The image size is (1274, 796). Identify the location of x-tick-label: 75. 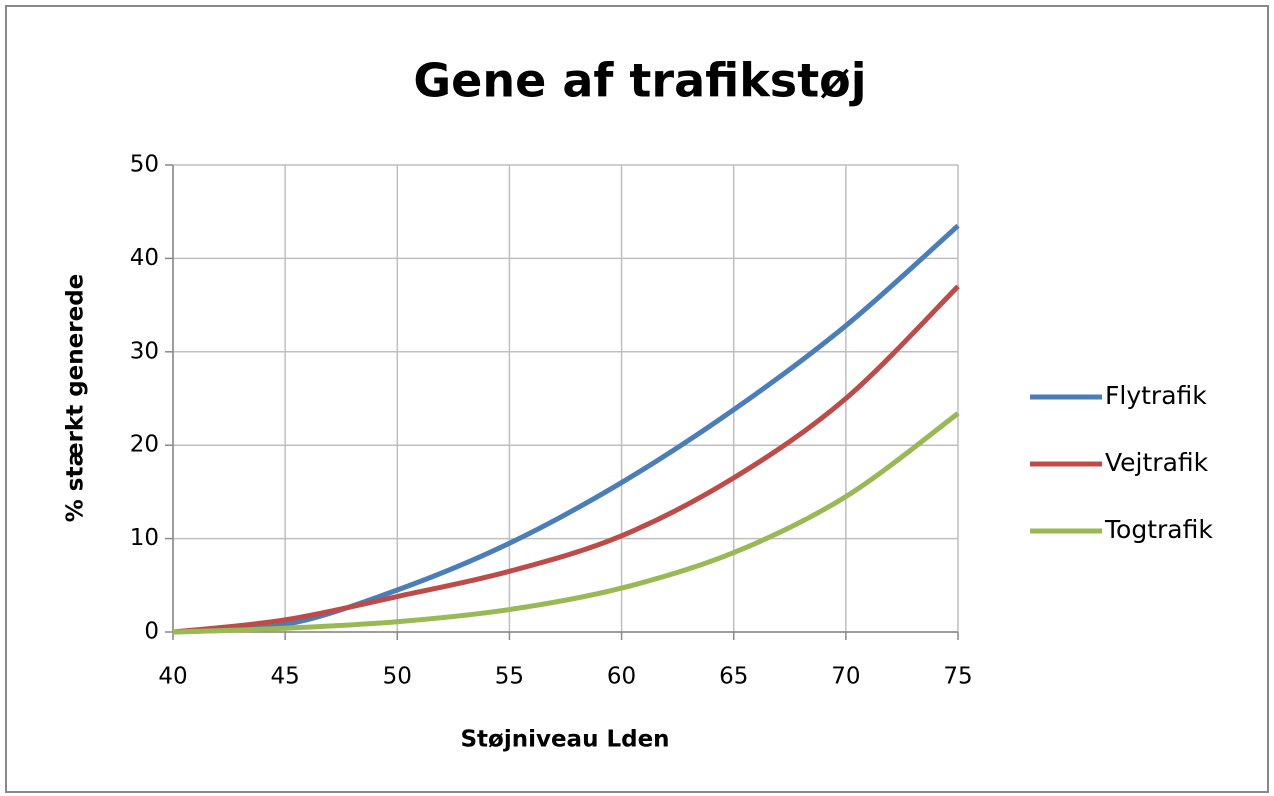
(957, 677).